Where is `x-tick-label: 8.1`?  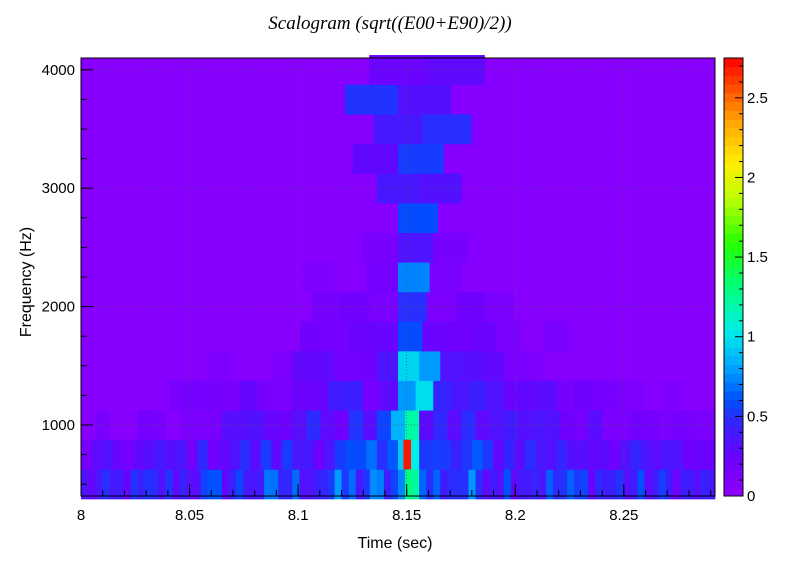 x-tick-label: 8.1 is located at coordinates (298, 515).